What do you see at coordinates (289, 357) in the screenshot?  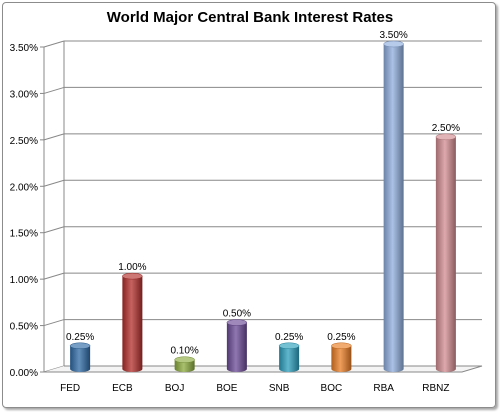 I see `bar-snb` at bounding box center [289, 357].